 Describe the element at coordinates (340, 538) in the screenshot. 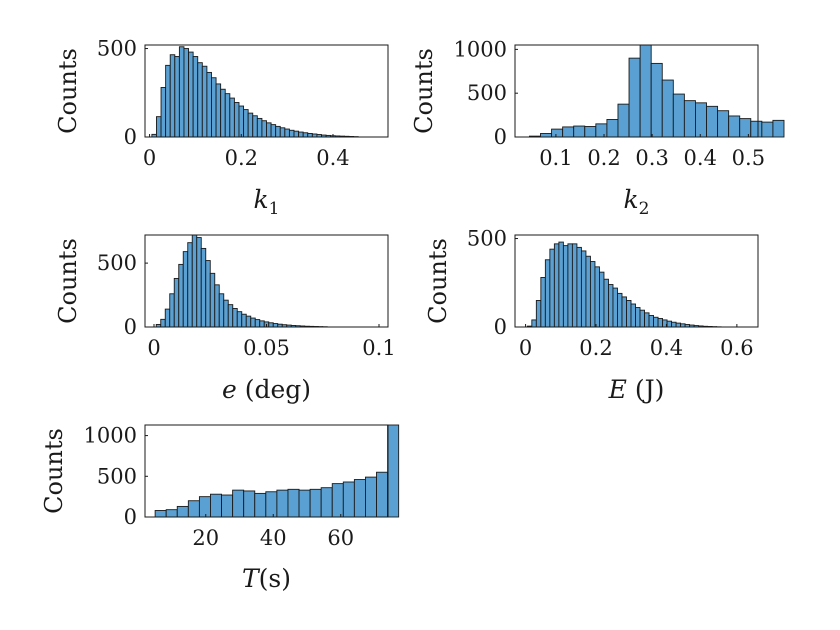

I see `x-tick-label: 60` at that location.